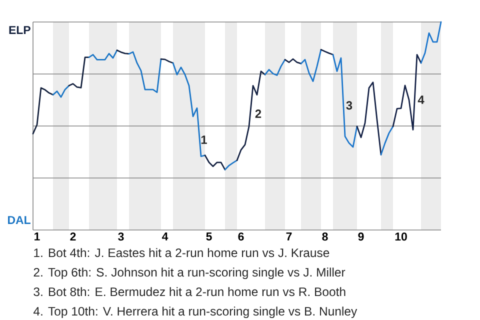 Image resolution: width=480 pixels, height=320 pixels. What do you see at coordinates (241, 236) in the screenshot?
I see `x-tick-label: 6` at bounding box center [241, 236].